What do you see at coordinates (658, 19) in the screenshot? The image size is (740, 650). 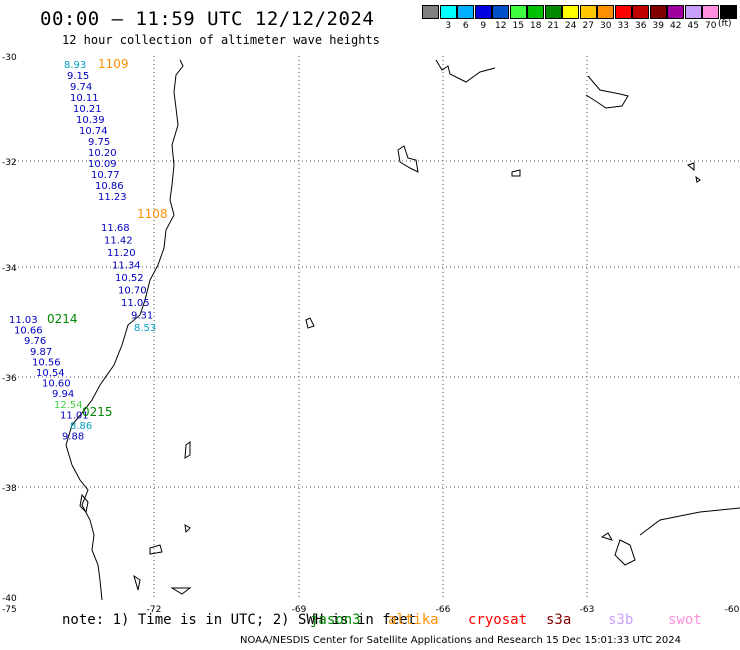 I see `legend-swatch: 39` at bounding box center [658, 19].